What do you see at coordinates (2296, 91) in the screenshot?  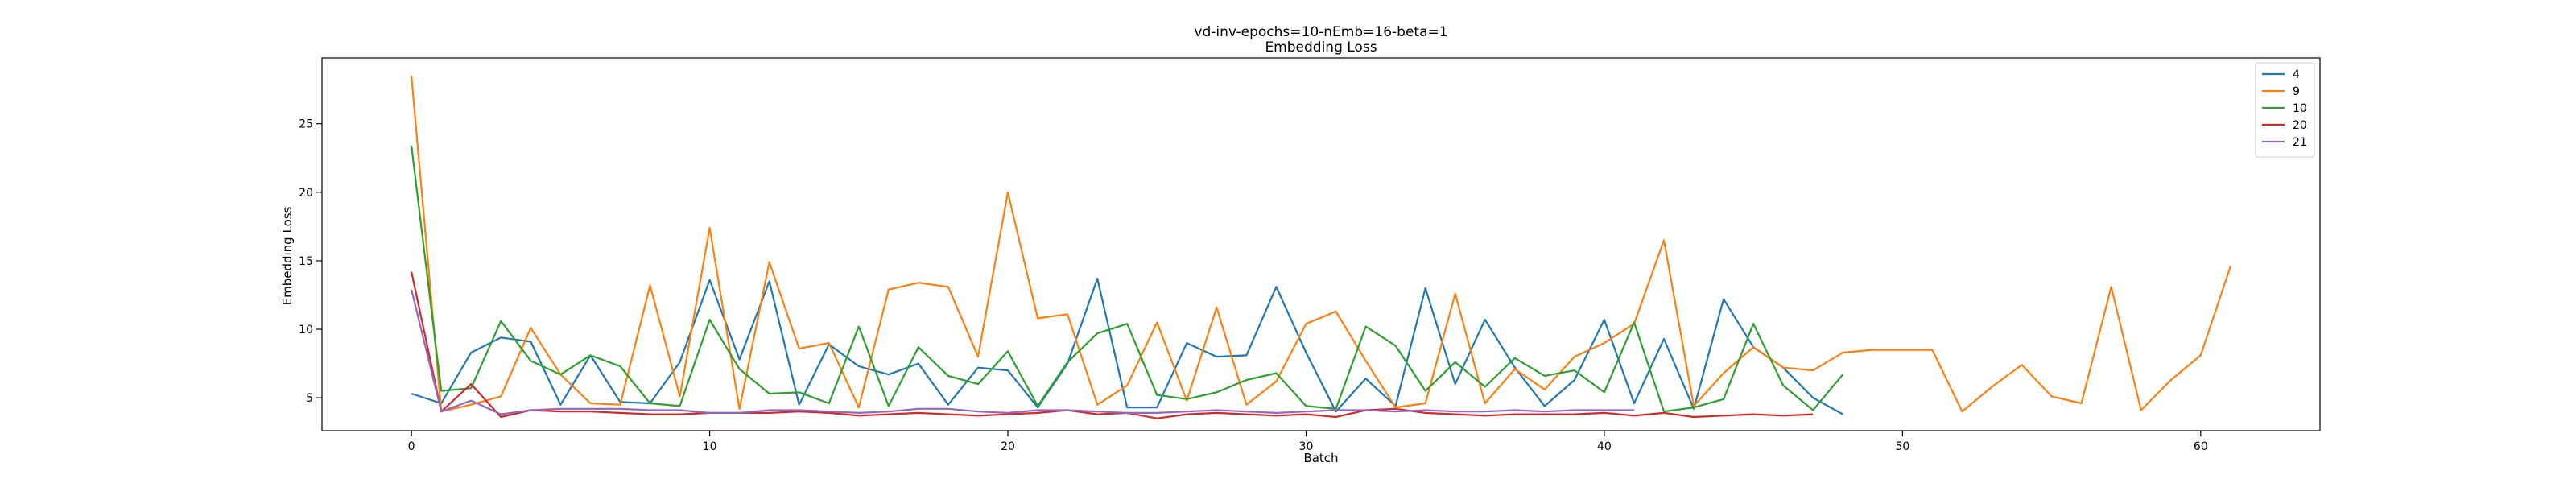 I see `legend-label-9: 9` at bounding box center [2296, 91].